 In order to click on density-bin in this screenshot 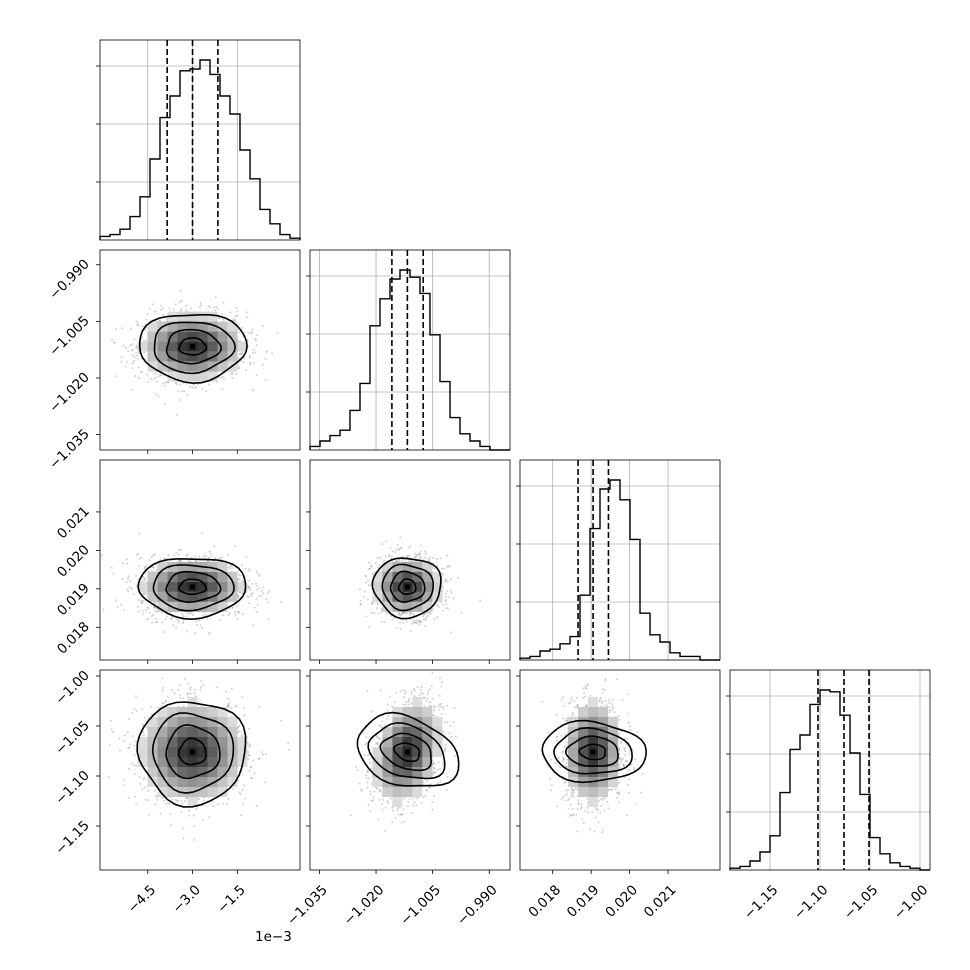, I will do `click(152, 346)`.